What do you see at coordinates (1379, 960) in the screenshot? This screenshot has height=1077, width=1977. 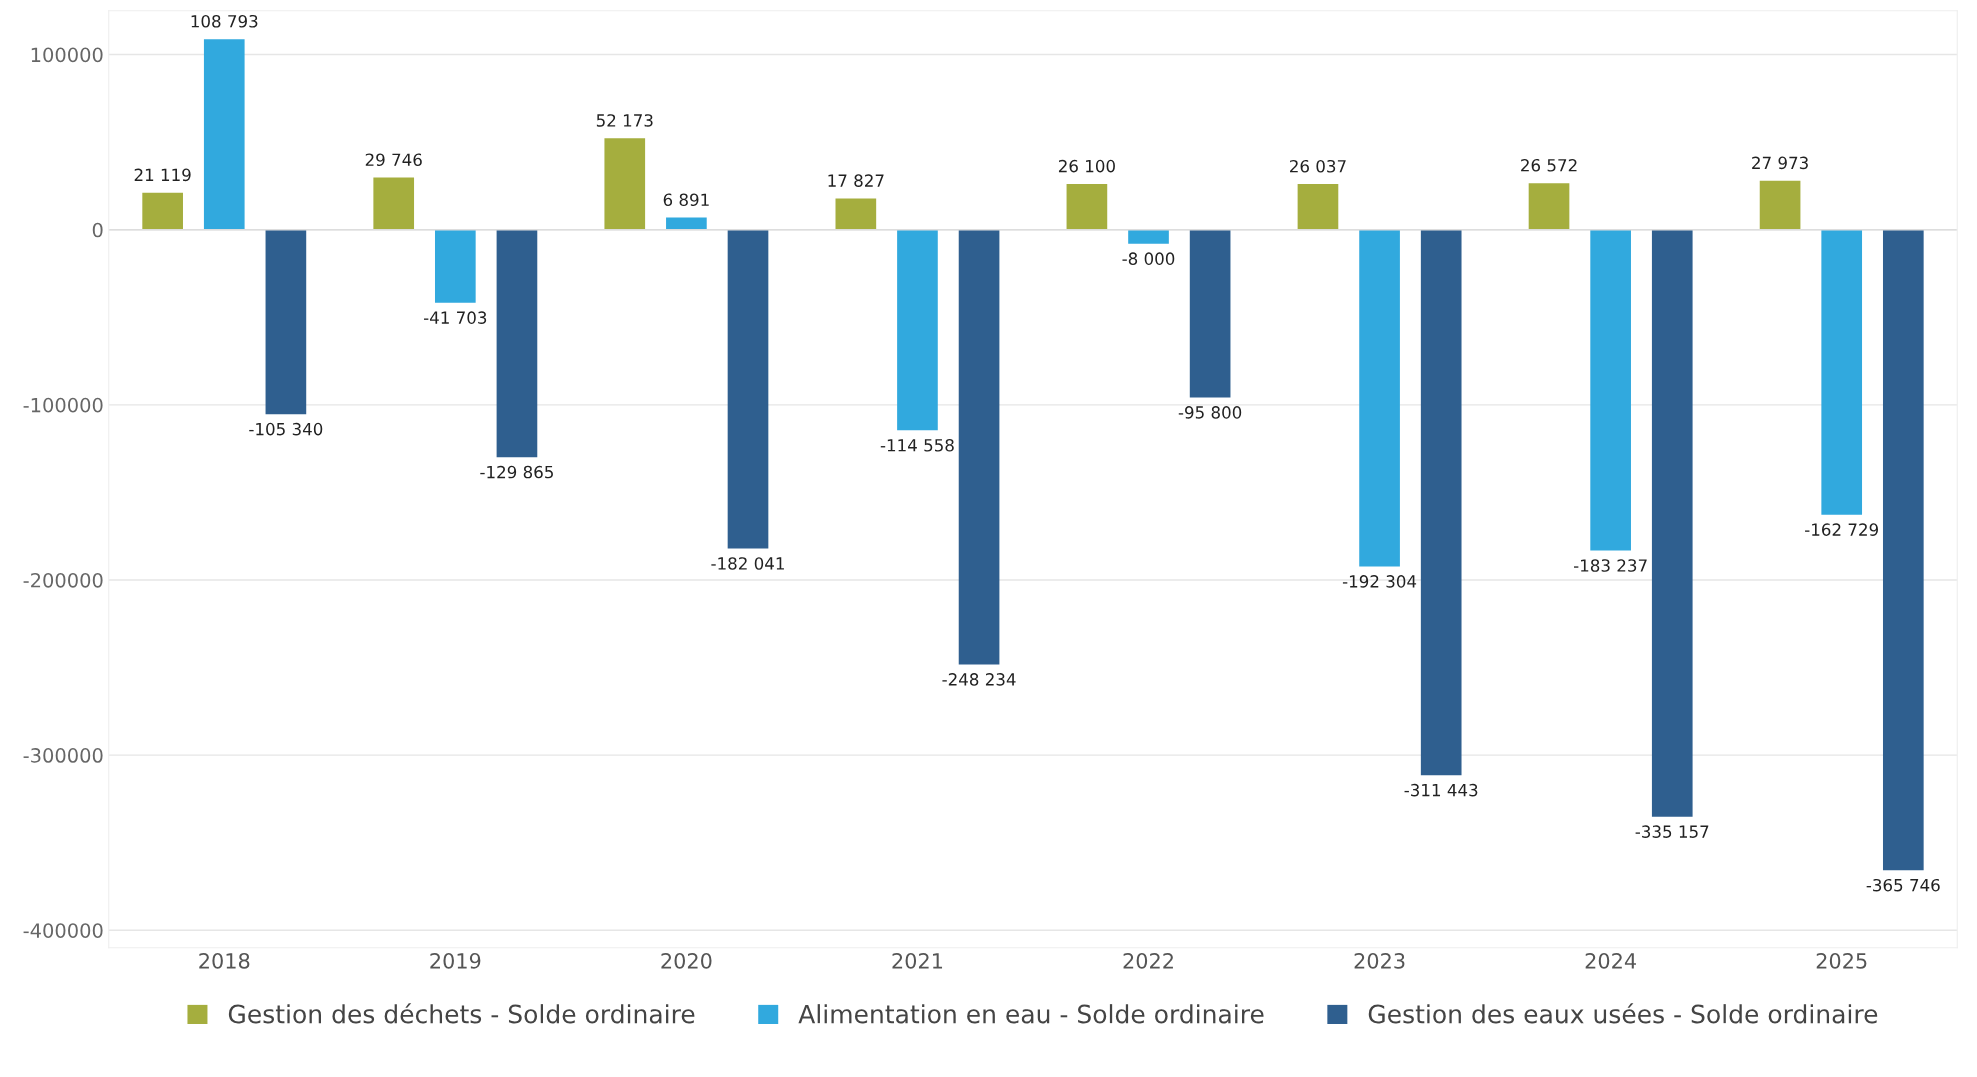 I see `x-tick-label: 2023` at bounding box center [1379, 960].